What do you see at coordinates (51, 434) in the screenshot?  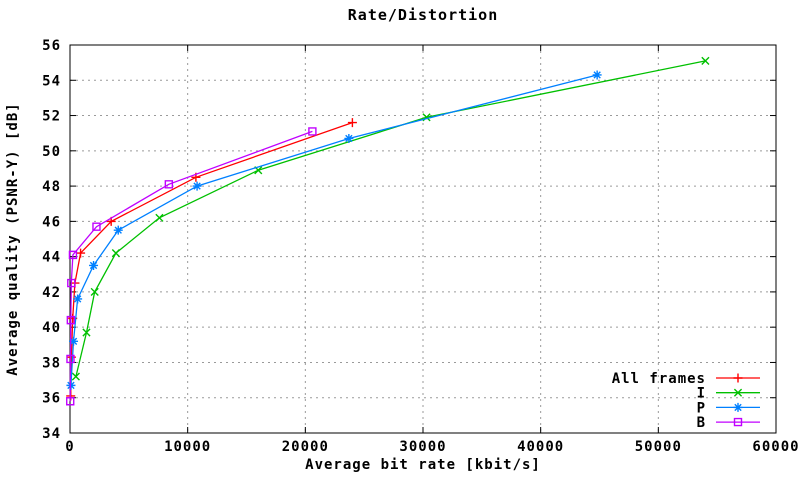 I see `y-tick-label: 34` at bounding box center [51, 434].